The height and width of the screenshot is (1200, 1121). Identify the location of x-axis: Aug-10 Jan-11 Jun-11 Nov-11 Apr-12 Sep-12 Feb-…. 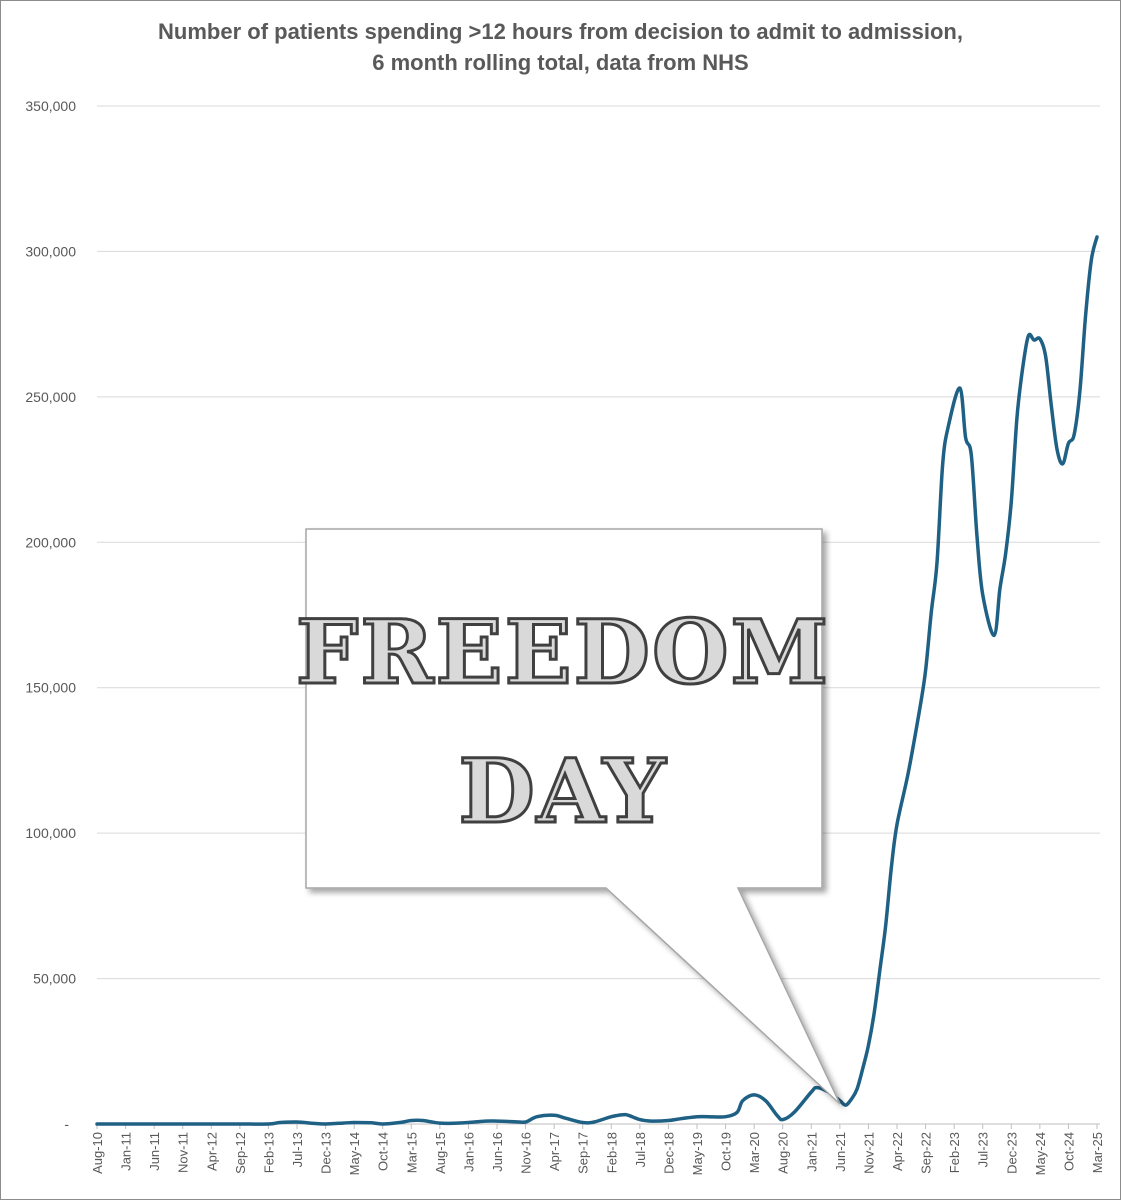
(597, 1149).